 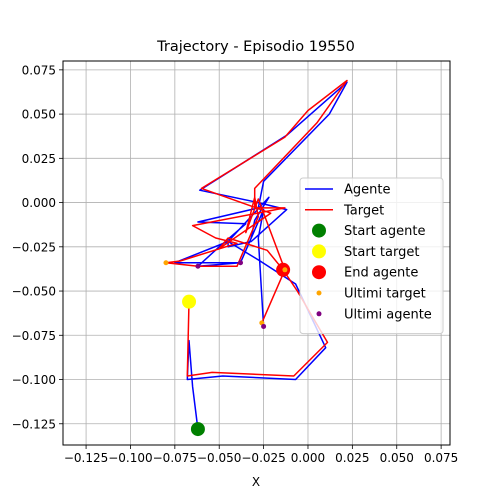 What do you see at coordinates (34, 292) in the screenshot?
I see `y-tick-label: −0.050` at bounding box center [34, 292].